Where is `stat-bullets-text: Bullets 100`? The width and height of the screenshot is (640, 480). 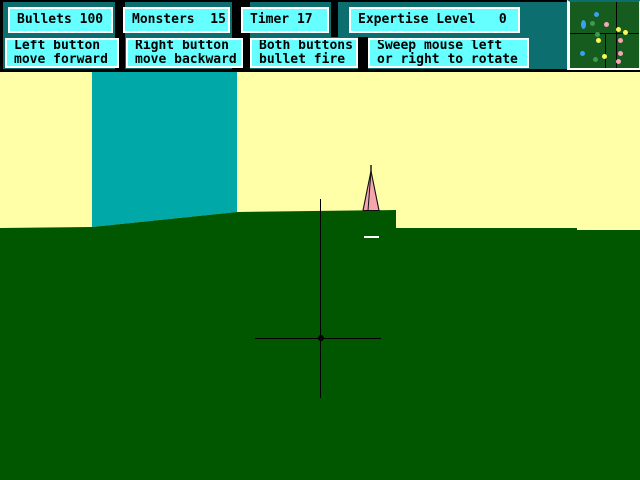
stat-bullets-text: Bullets 100 is located at coordinates (60, 19).